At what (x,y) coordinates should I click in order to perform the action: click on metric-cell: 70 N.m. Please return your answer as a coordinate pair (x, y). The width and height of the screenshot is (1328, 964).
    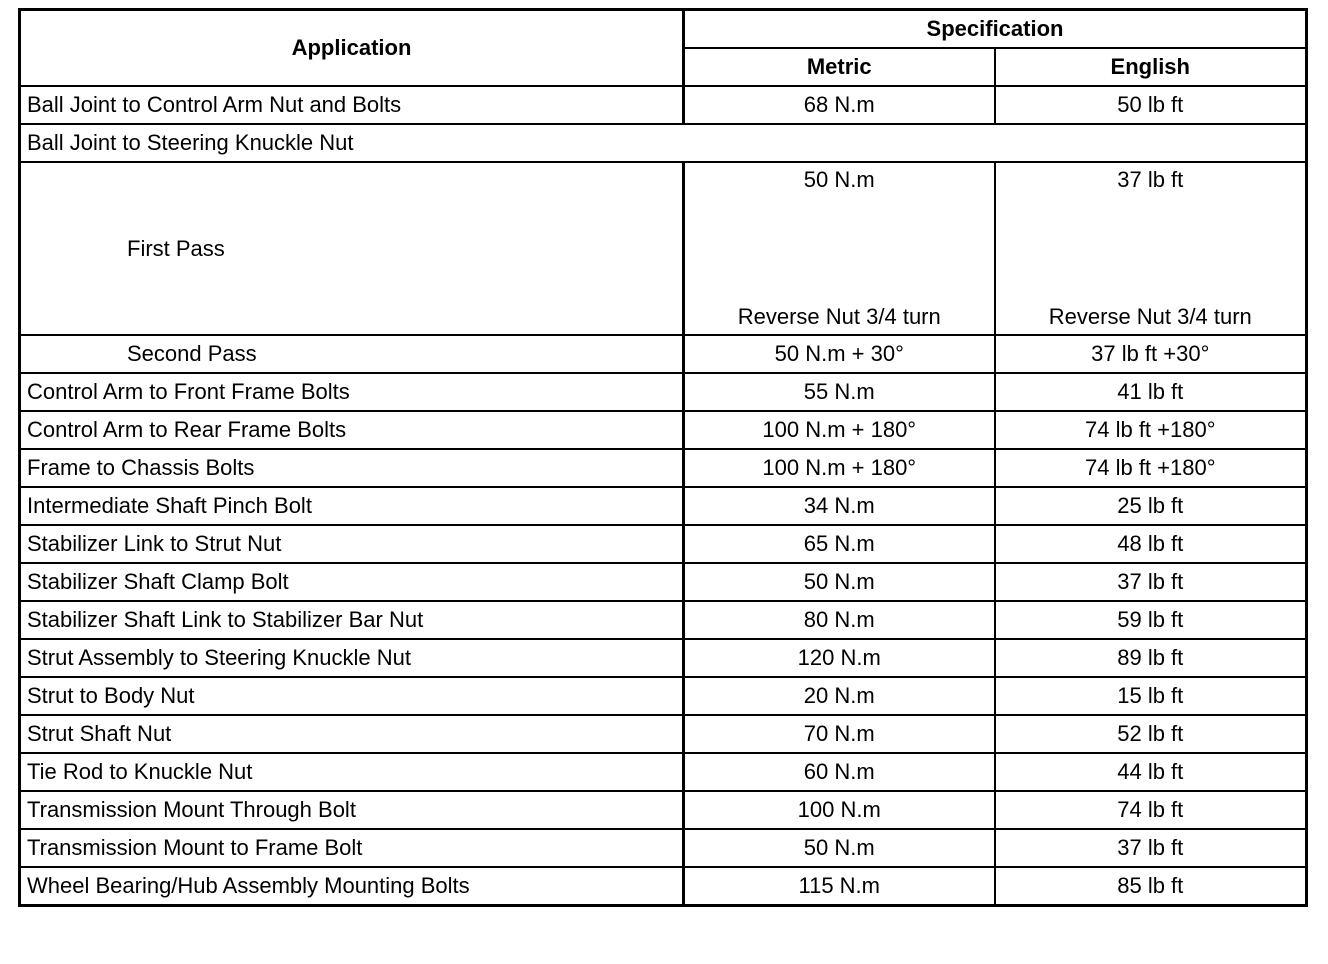
    Looking at the image, I should click on (839, 734).